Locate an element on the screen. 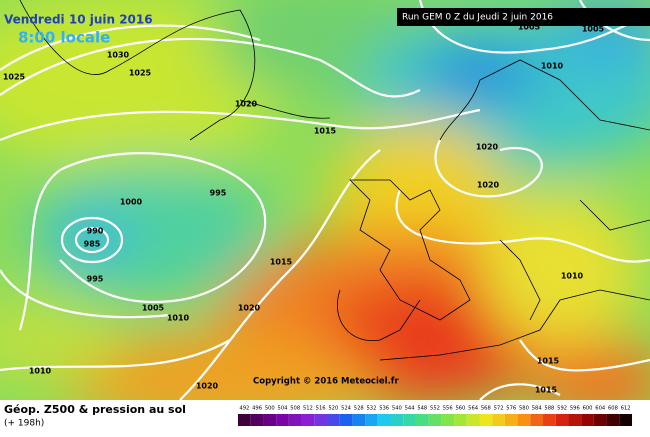  isobar-label: 990 is located at coordinates (95, 231).